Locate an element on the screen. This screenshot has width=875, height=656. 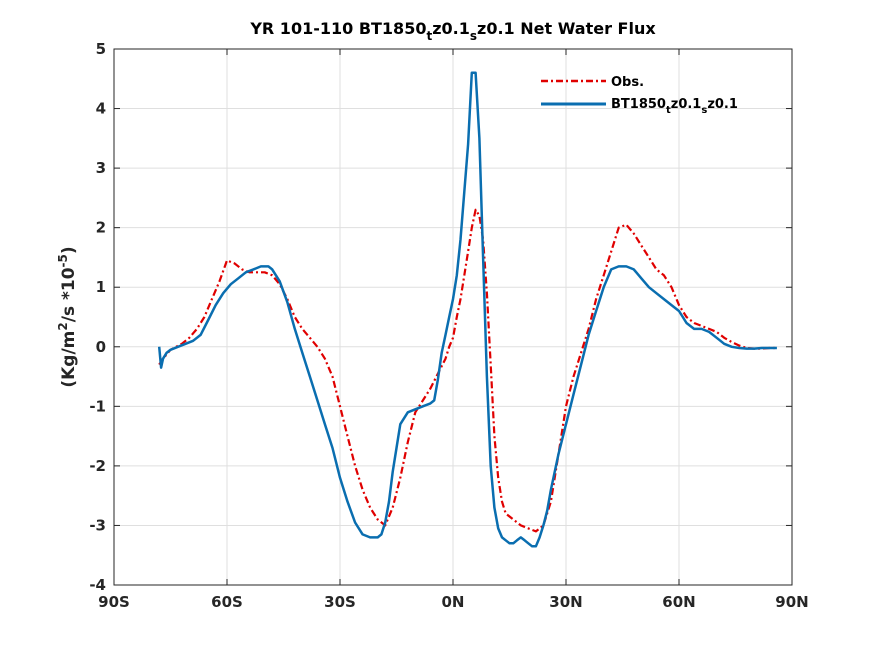
y-tick-label: -1 is located at coordinates (97, 406).